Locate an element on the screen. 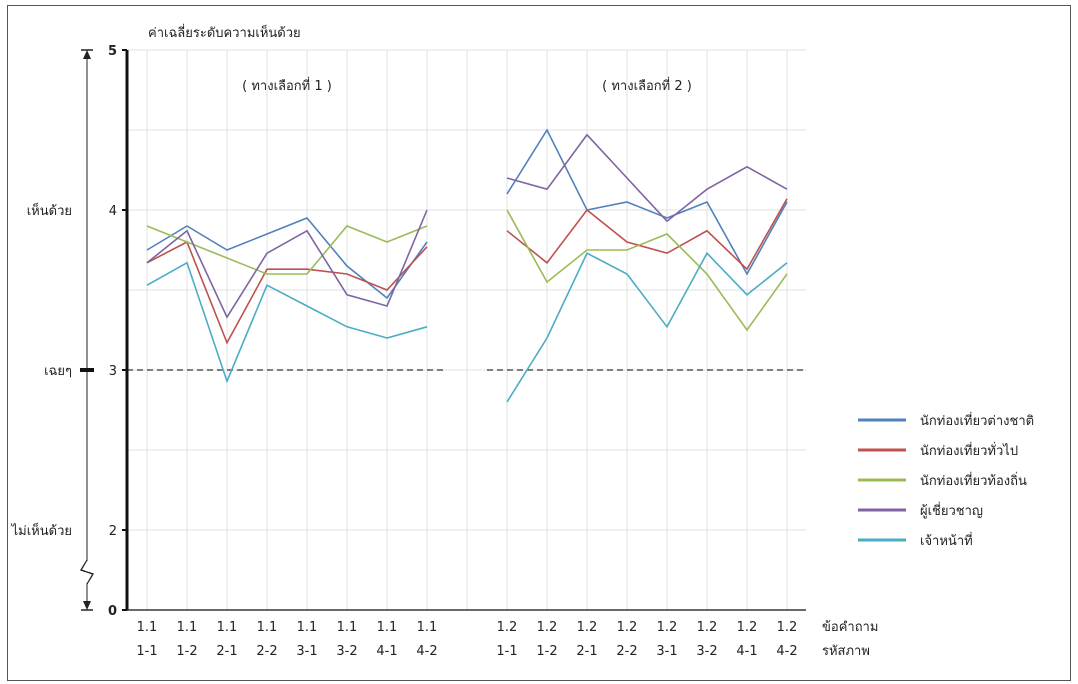  y-tick-label: 5 is located at coordinates (112, 51).